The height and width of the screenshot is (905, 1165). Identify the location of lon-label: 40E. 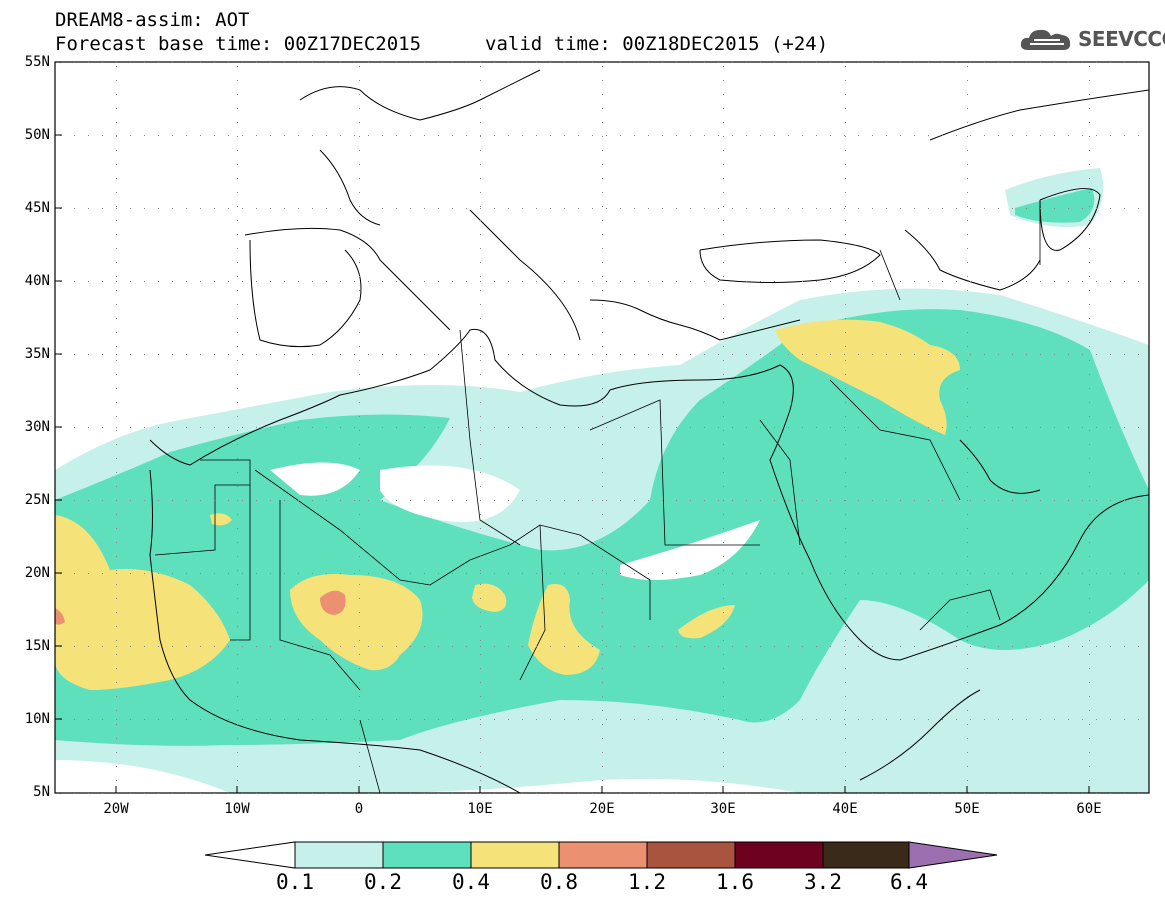
(845, 809).